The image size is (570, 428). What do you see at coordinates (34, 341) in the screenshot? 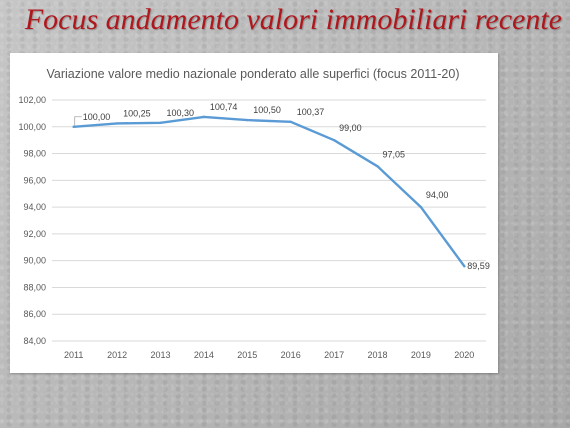
I see `y-tick-label: 84,00` at bounding box center [34, 341].